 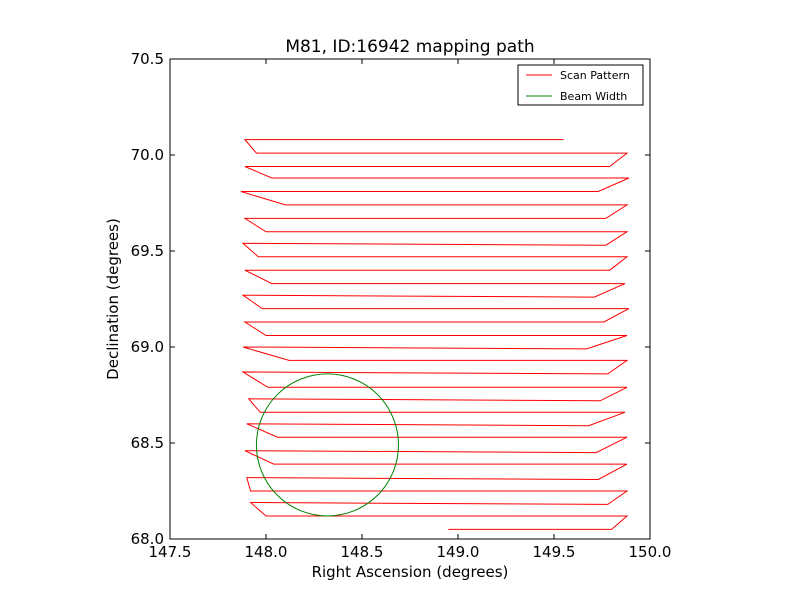 I want to click on y-tick-label: 68.0, so click(x=147, y=539).